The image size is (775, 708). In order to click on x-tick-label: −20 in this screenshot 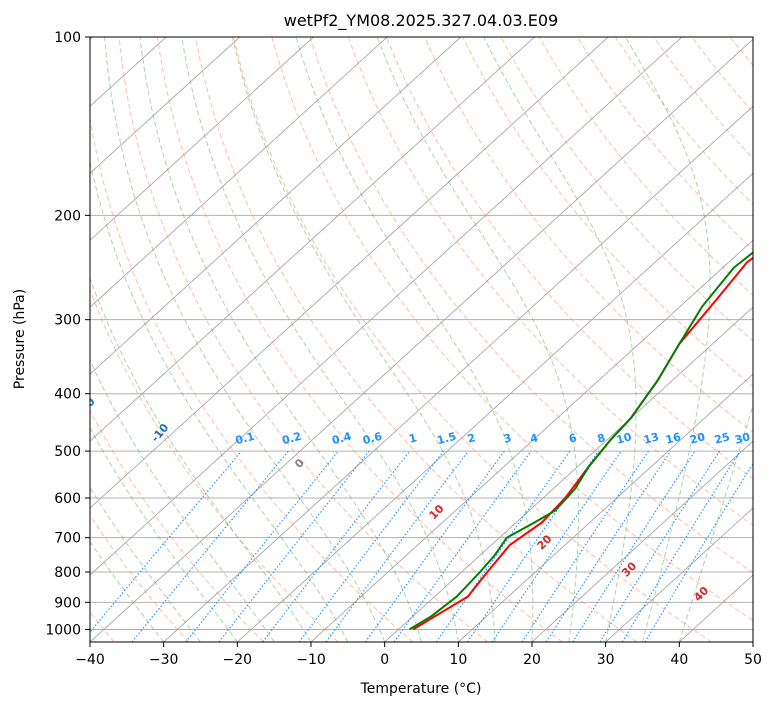, I will do `click(238, 660)`.